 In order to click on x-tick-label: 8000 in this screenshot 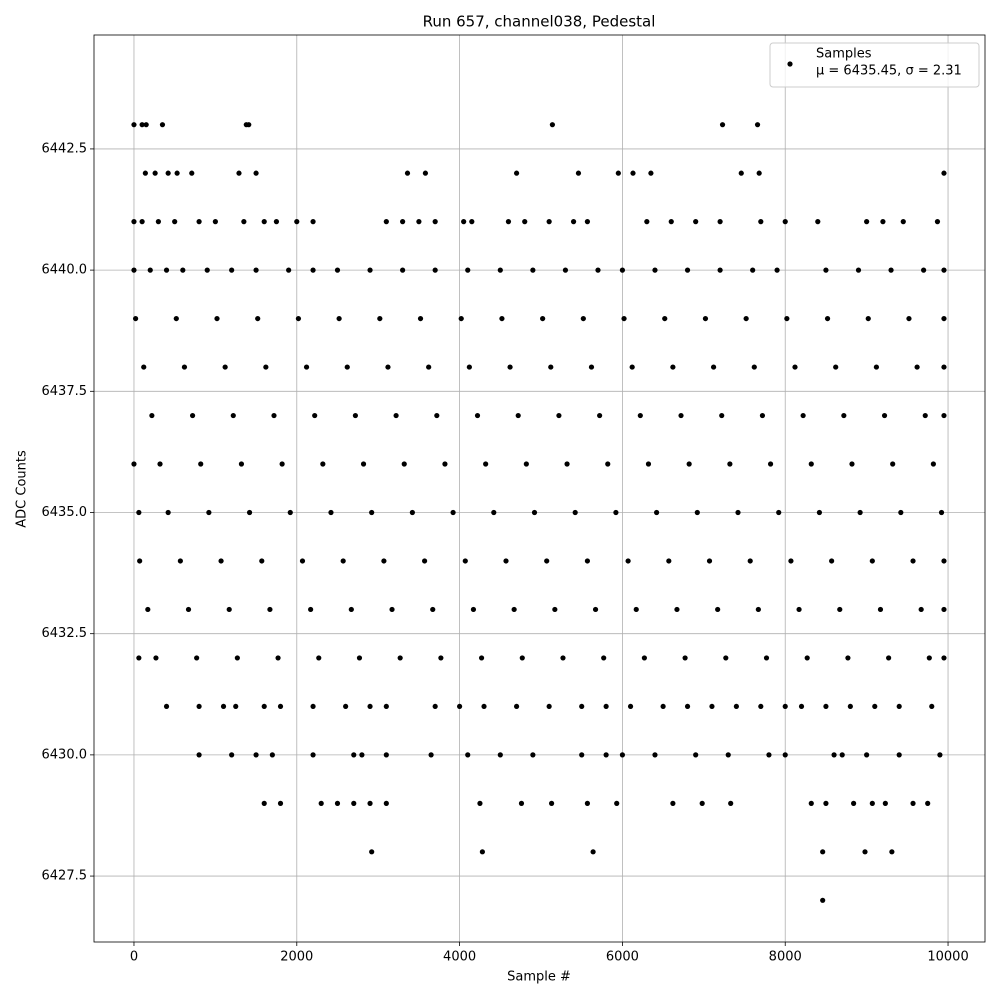, I will do `click(785, 957)`.